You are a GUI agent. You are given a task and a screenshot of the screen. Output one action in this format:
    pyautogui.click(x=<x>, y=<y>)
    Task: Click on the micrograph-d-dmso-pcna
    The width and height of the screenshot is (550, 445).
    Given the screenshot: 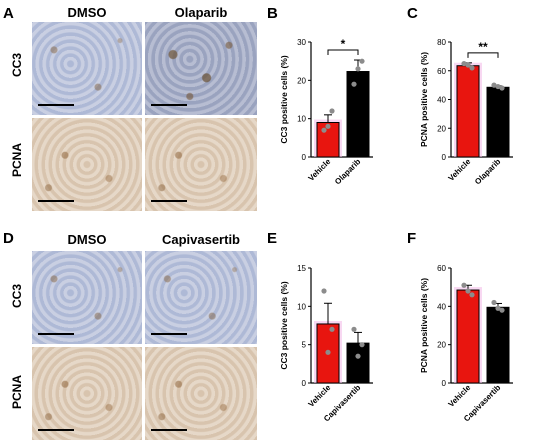 What is the action you would take?
    pyautogui.click(x=87, y=393)
    